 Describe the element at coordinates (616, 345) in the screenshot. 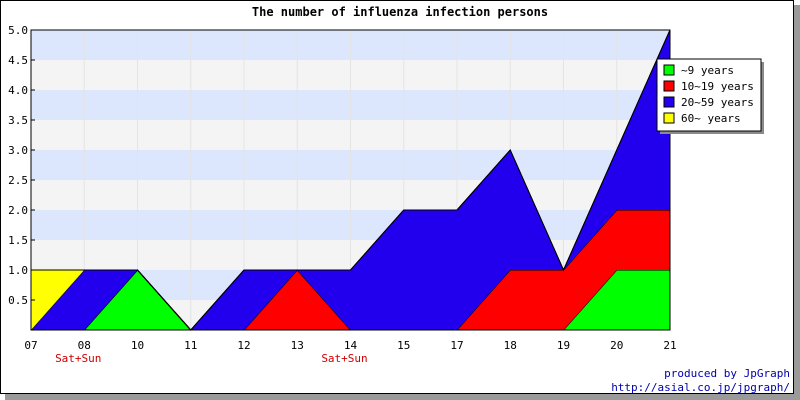

I see `x-tick-label: 20` at that location.